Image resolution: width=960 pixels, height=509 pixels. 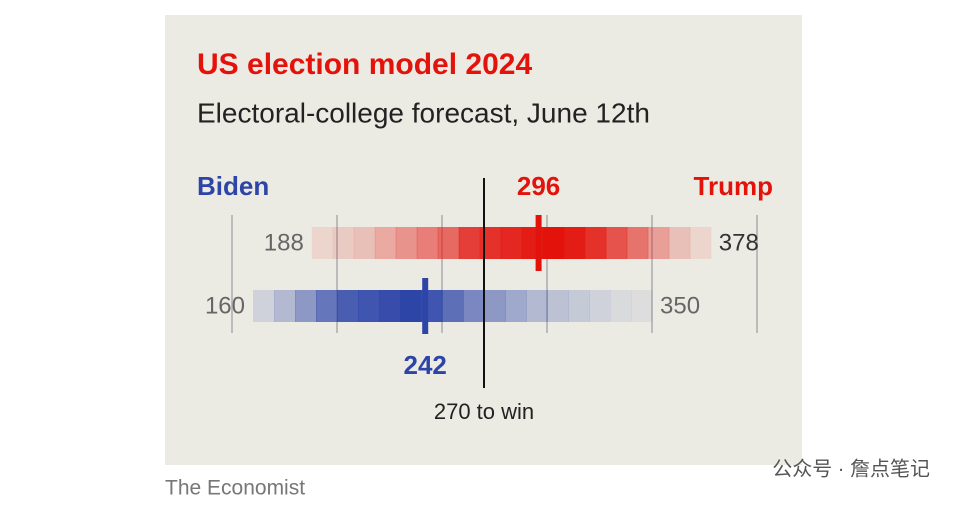 I want to click on chart-subtitle: Electoral-college forecast, June 12th, so click(x=423, y=112).